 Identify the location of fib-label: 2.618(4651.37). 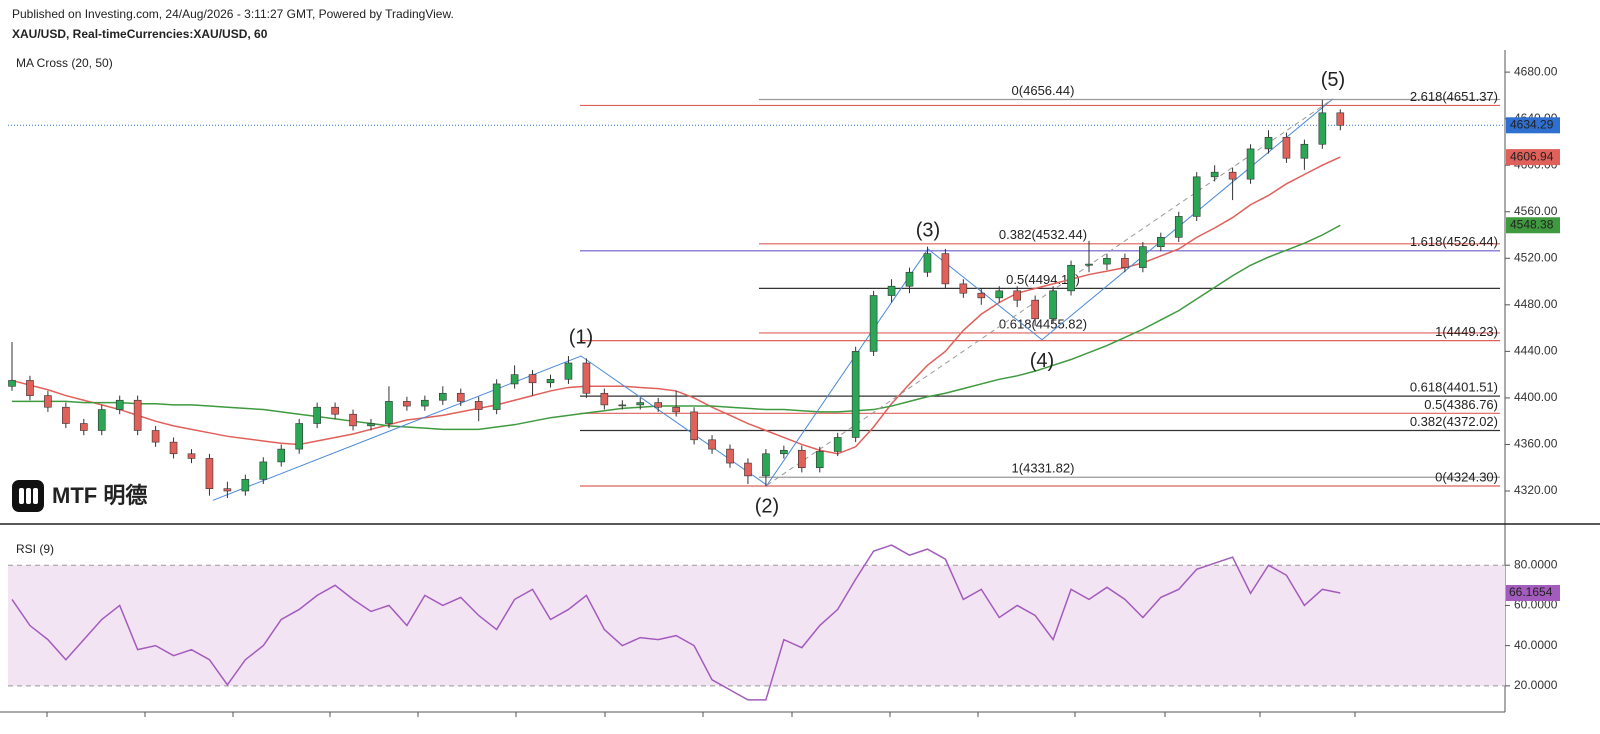
(1454, 96).